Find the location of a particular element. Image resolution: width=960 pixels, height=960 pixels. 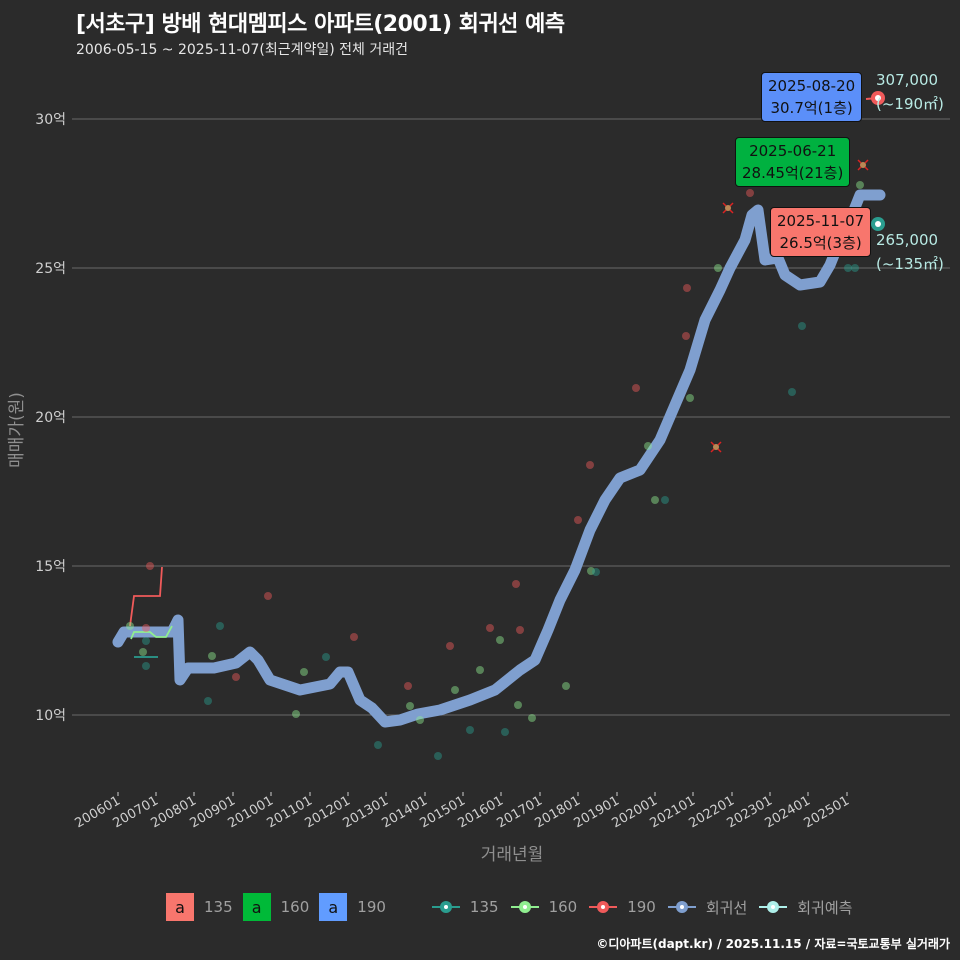

legend-line-190-icon is located at coordinates (603, 907).